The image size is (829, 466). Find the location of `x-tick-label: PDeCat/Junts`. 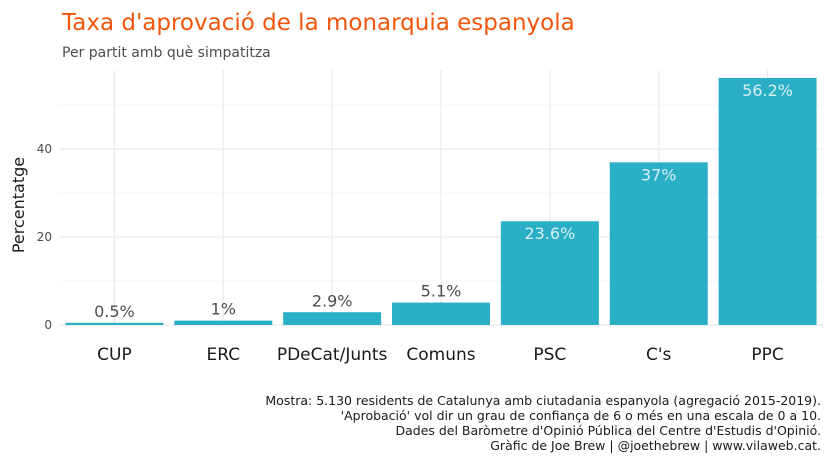

x-tick-label: PDeCat/Junts is located at coordinates (332, 355).